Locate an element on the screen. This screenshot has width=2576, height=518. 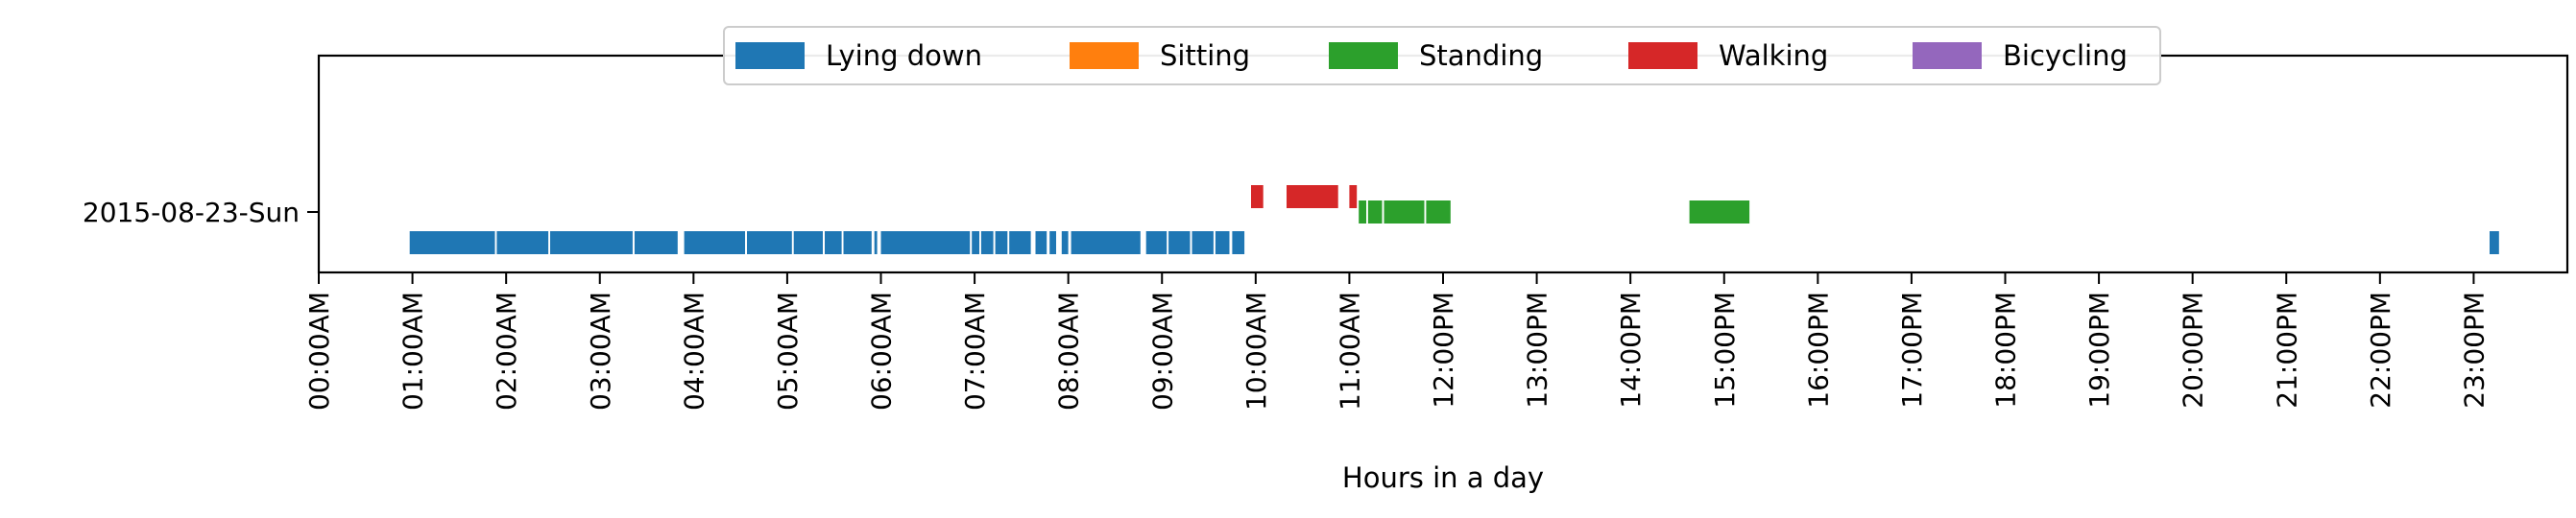
x-tick-label: 02:00AM is located at coordinates (506, 351).